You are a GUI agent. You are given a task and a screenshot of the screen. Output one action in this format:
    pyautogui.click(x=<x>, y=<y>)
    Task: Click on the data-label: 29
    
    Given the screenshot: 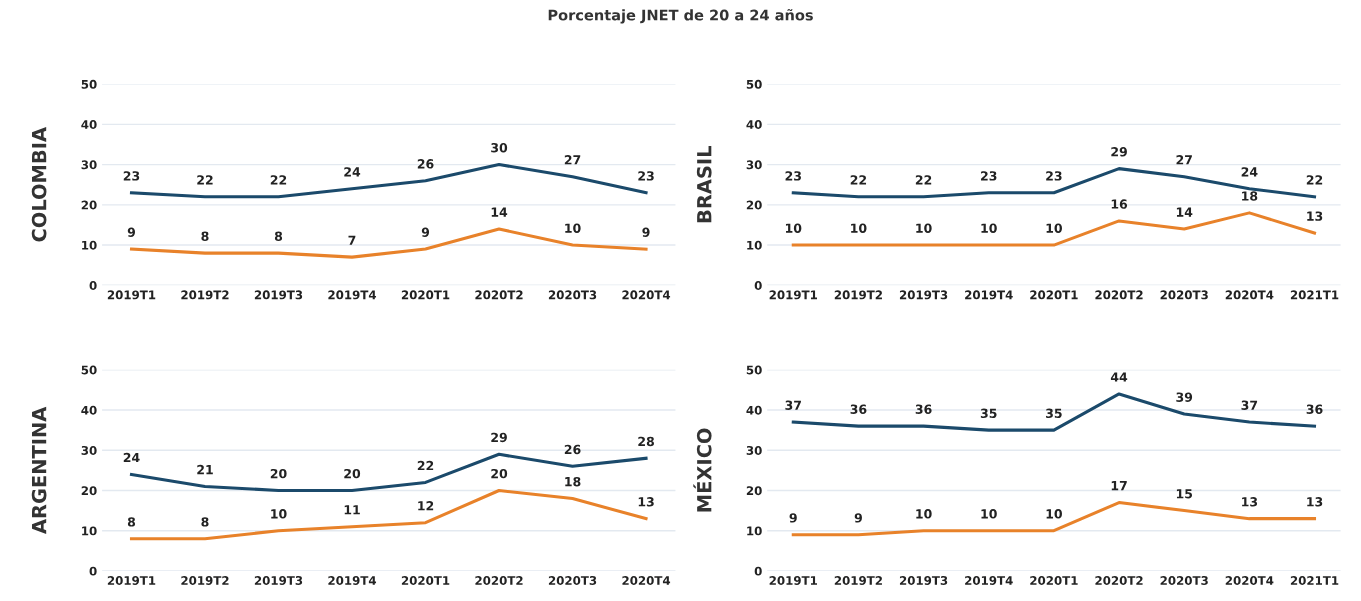 What is the action you would take?
    pyautogui.click(x=1119, y=152)
    